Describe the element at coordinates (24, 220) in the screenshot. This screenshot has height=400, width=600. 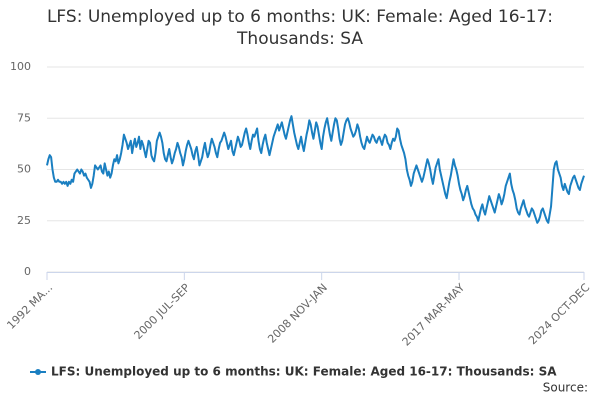
I see `y-tick-label: 25` at that location.